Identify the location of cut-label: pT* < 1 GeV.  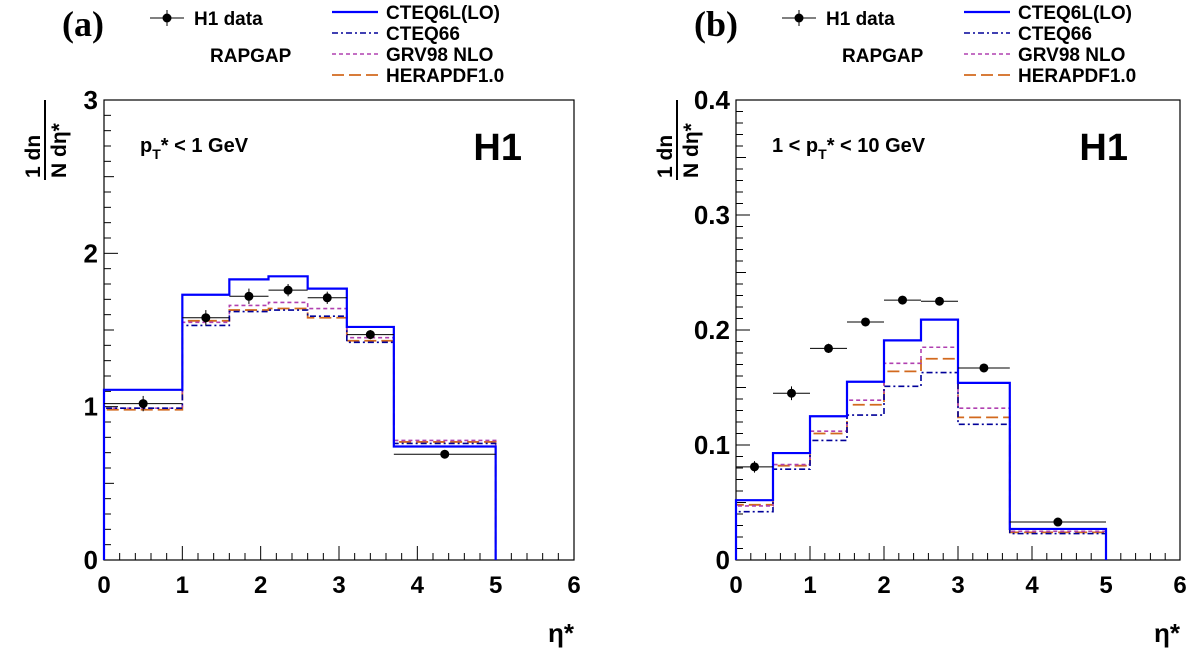
(194, 148).